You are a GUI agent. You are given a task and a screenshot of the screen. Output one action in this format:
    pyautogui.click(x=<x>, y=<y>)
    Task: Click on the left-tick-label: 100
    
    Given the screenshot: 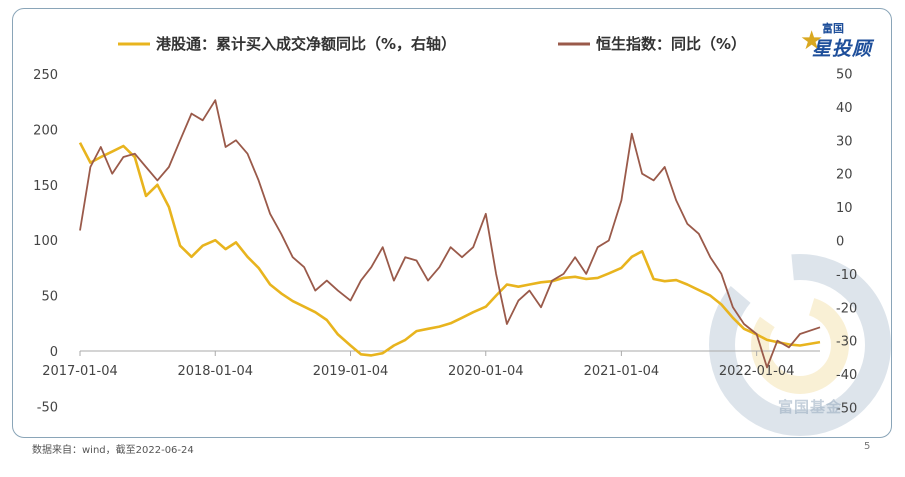 What is the action you would take?
    pyautogui.click(x=45, y=241)
    